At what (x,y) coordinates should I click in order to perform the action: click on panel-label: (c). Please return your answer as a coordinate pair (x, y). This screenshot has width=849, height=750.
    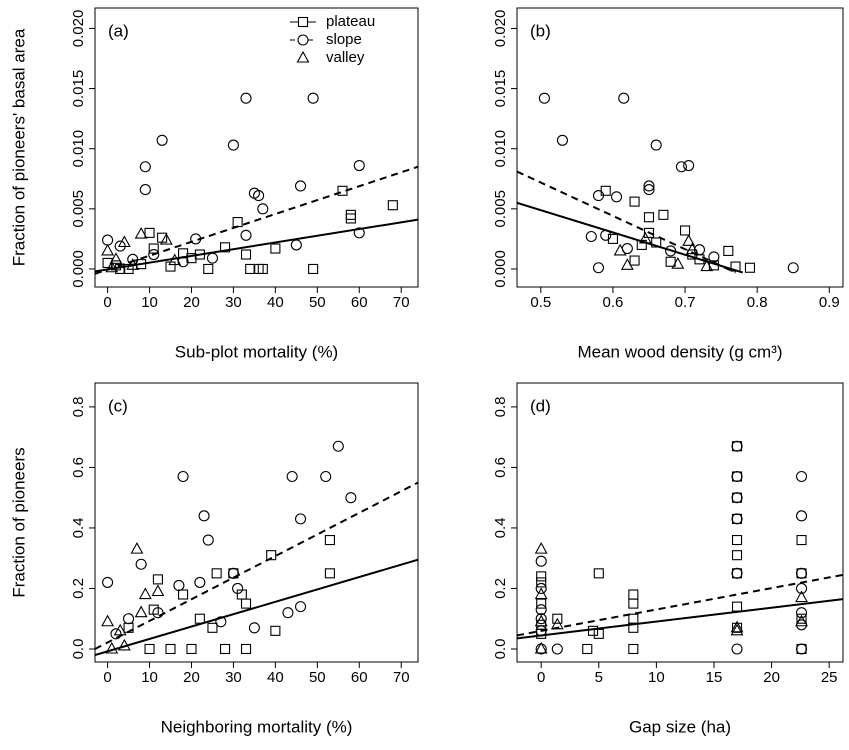
    Looking at the image, I should click on (118, 405).